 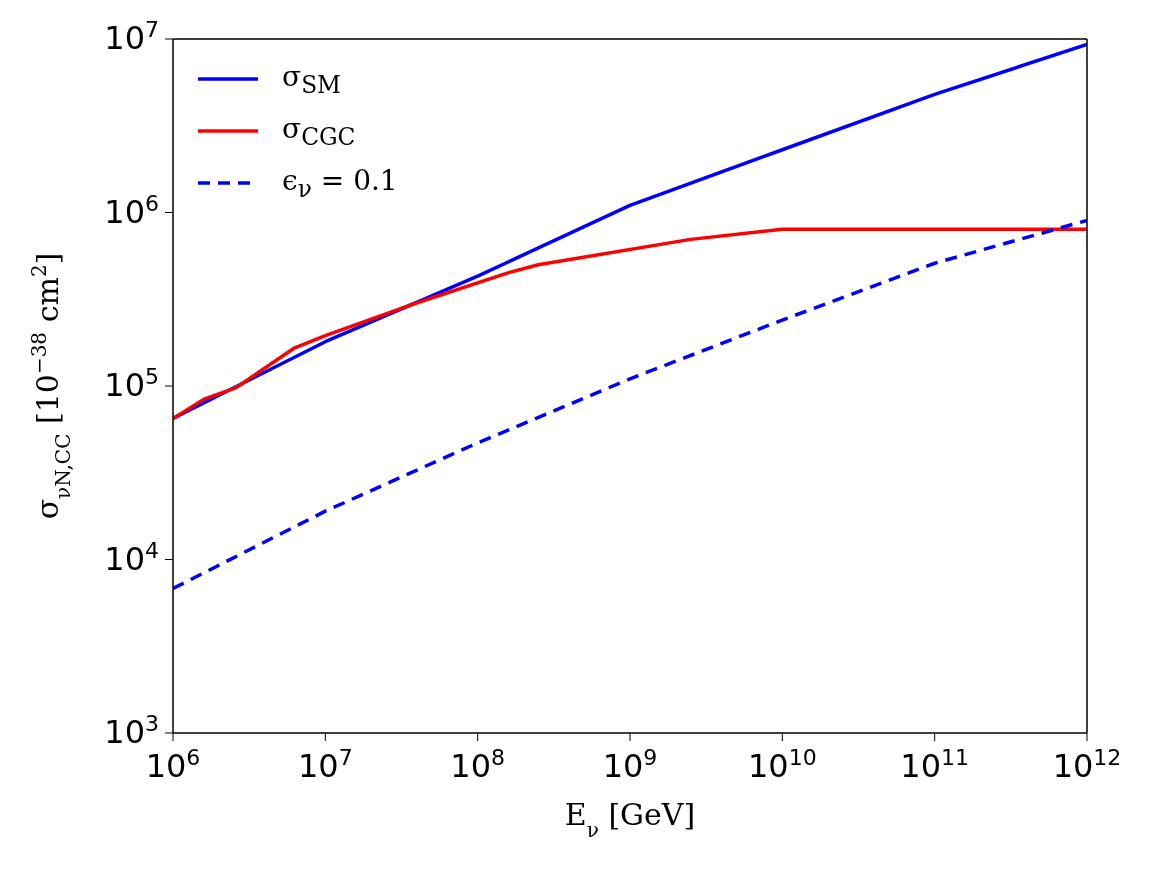 I want to click on x-tick-label: 10$^{10}$, so click(x=782, y=764).